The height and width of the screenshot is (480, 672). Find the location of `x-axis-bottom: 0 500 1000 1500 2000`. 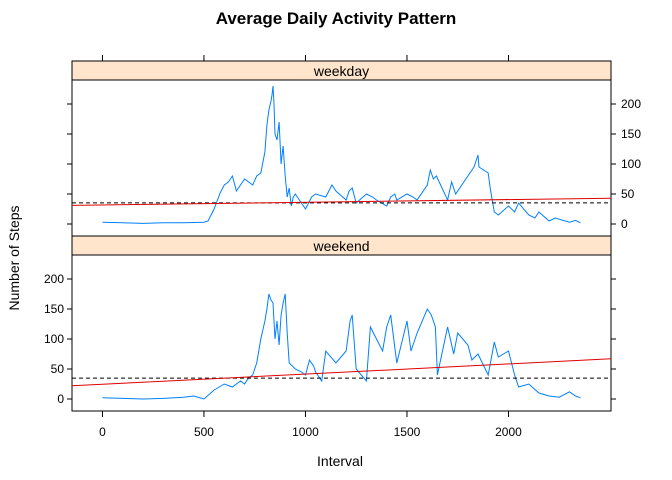

x-axis-bottom: 0 500 1000 1500 2000 is located at coordinates (310, 425).